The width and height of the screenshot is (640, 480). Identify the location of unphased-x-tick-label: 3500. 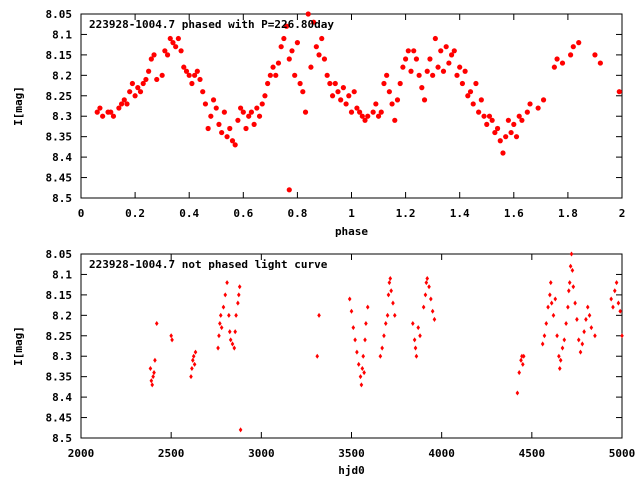
(351, 453).